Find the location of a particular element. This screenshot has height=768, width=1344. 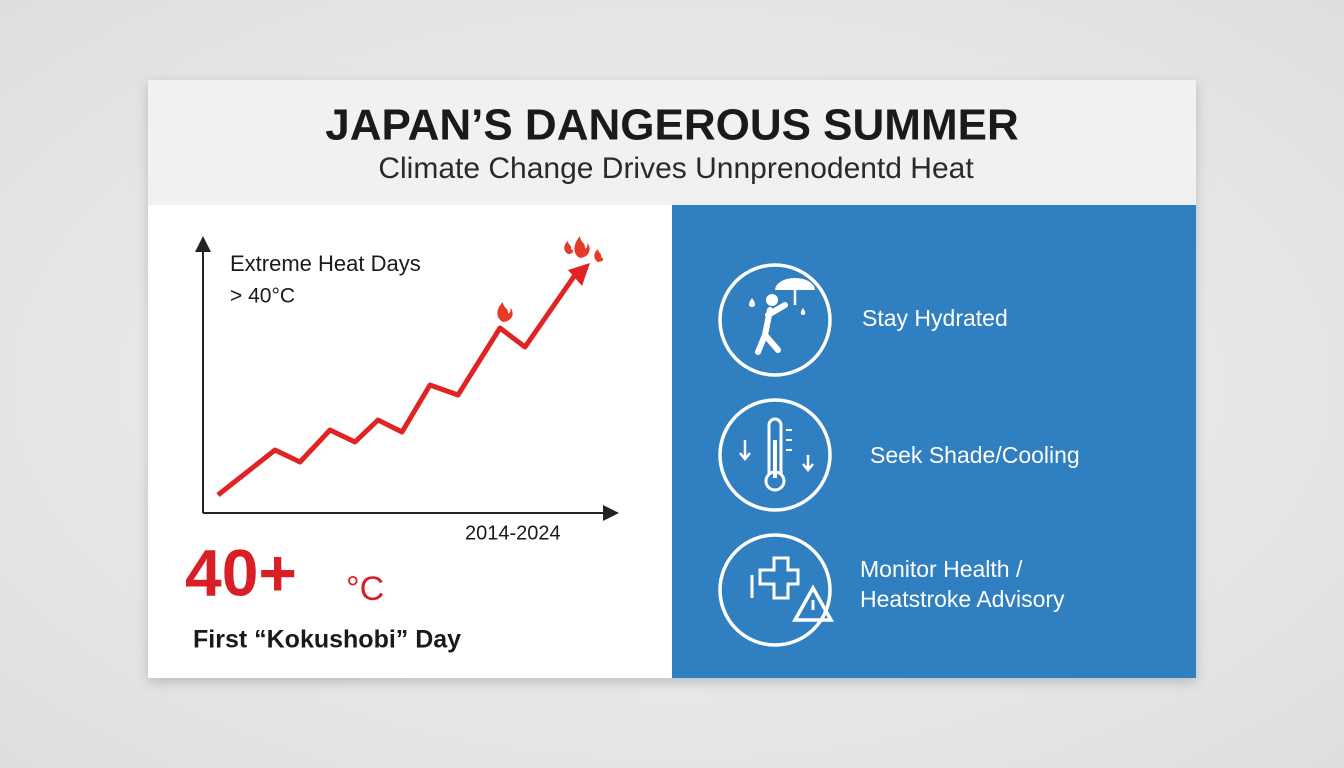

x-axis-label: 2014-2024 is located at coordinates (513, 533).